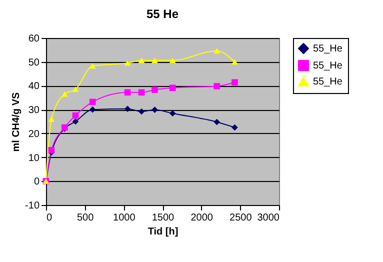 Image resolution: width=383 pixels, height=262 pixels. I want to click on y-tick-label: 10, so click(34, 158).